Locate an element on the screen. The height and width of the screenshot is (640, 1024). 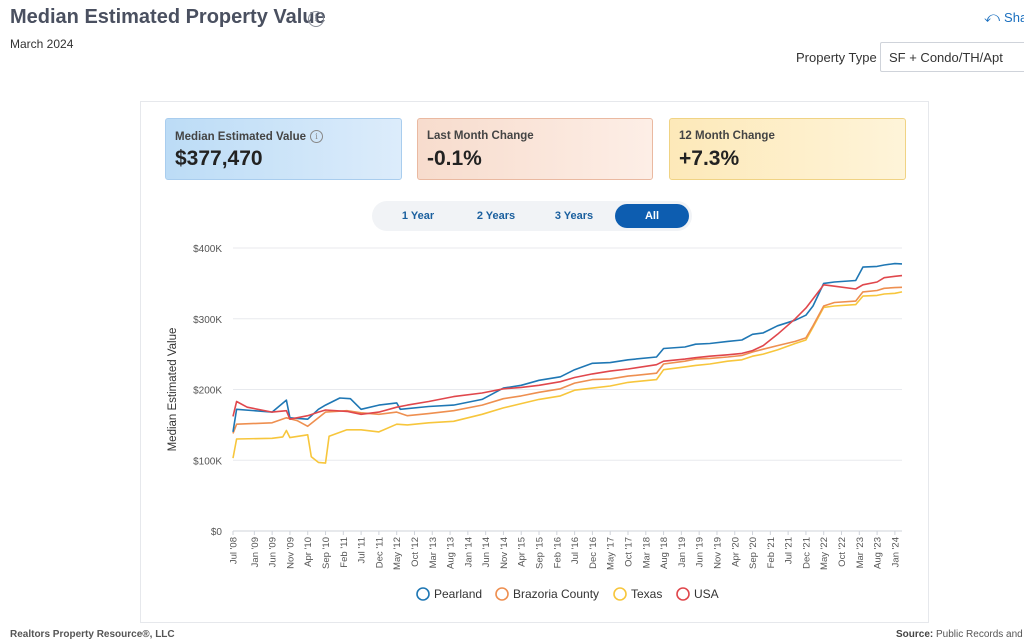
x-tick-label: Jun '09 is located at coordinates (273, 552).